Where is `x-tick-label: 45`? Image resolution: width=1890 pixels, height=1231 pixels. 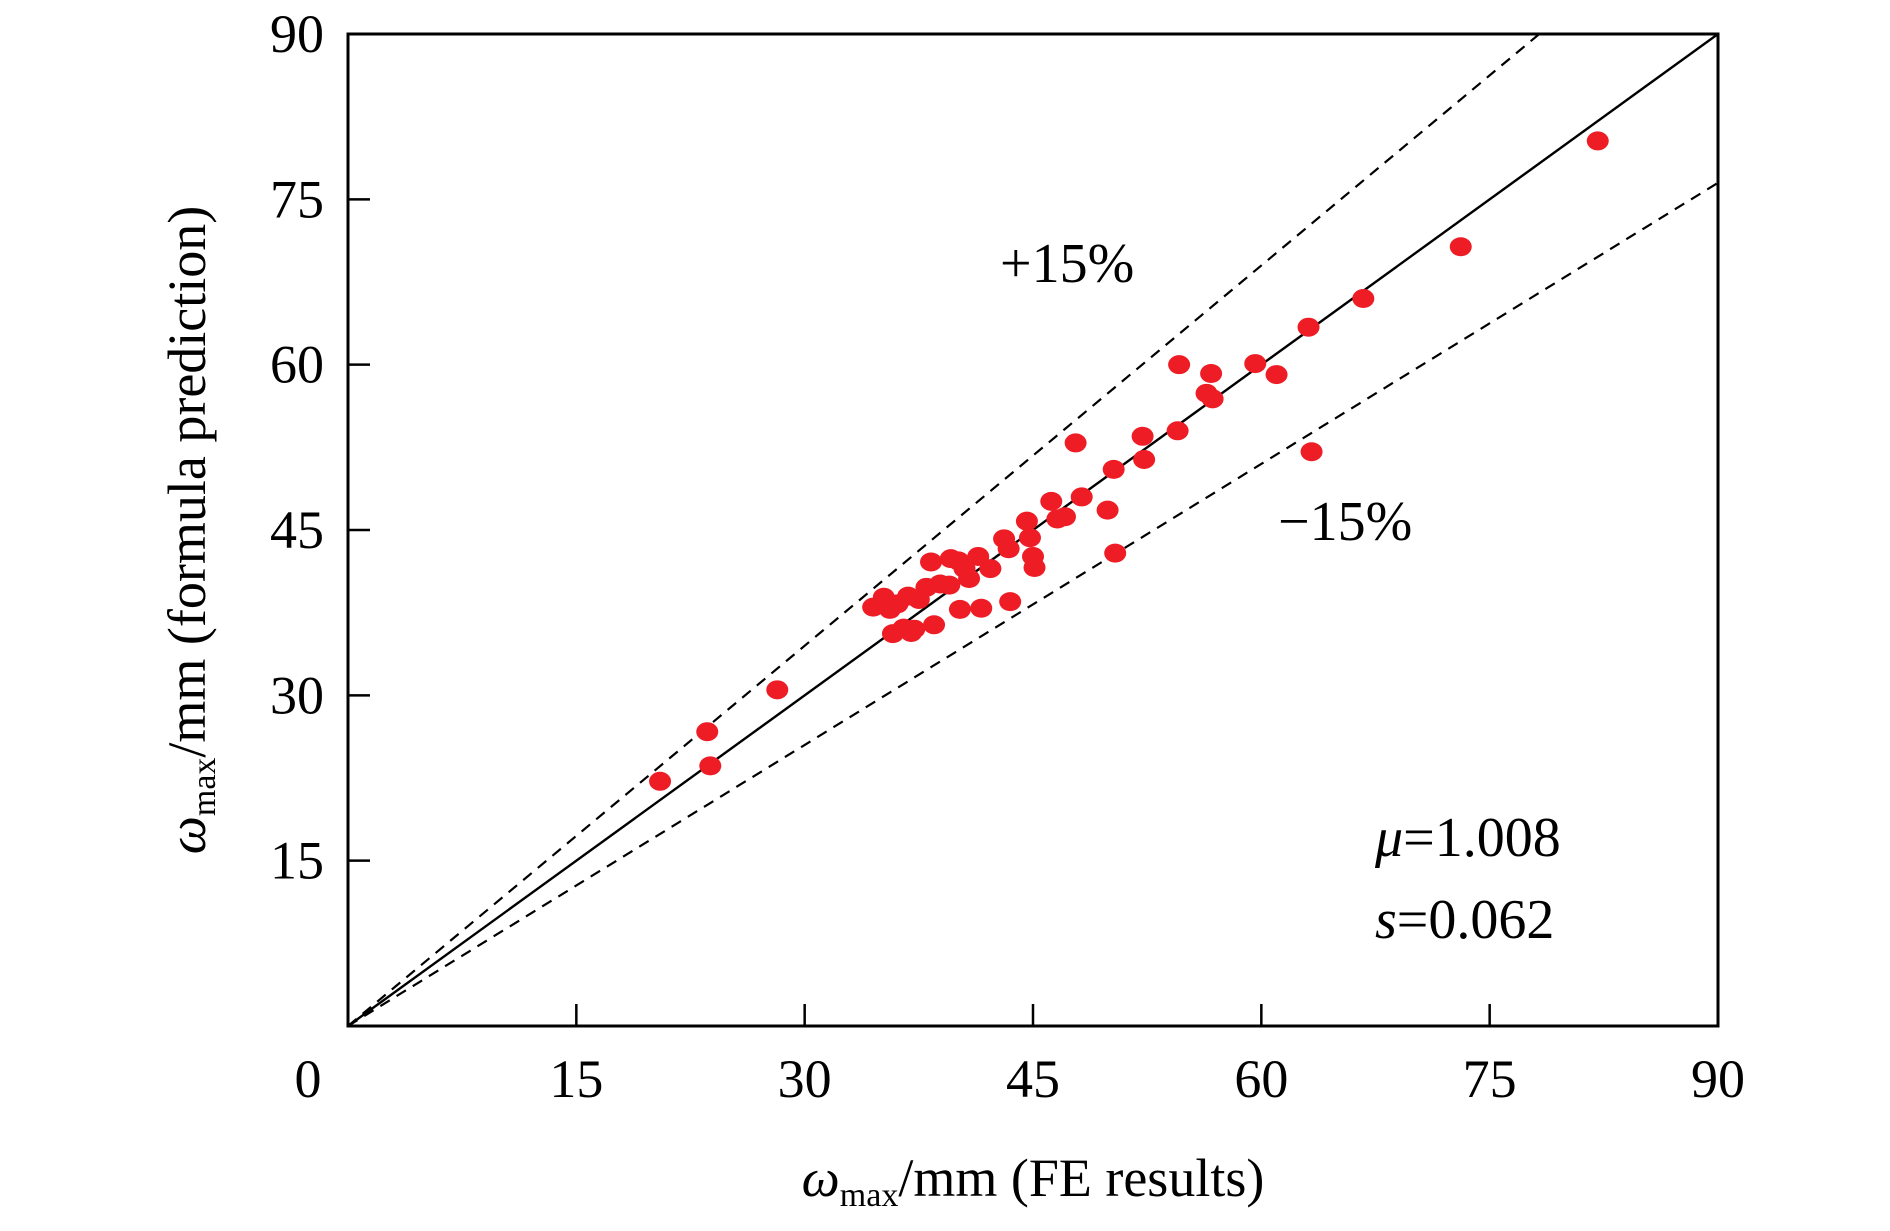 x-tick-label: 45 is located at coordinates (1033, 1079).